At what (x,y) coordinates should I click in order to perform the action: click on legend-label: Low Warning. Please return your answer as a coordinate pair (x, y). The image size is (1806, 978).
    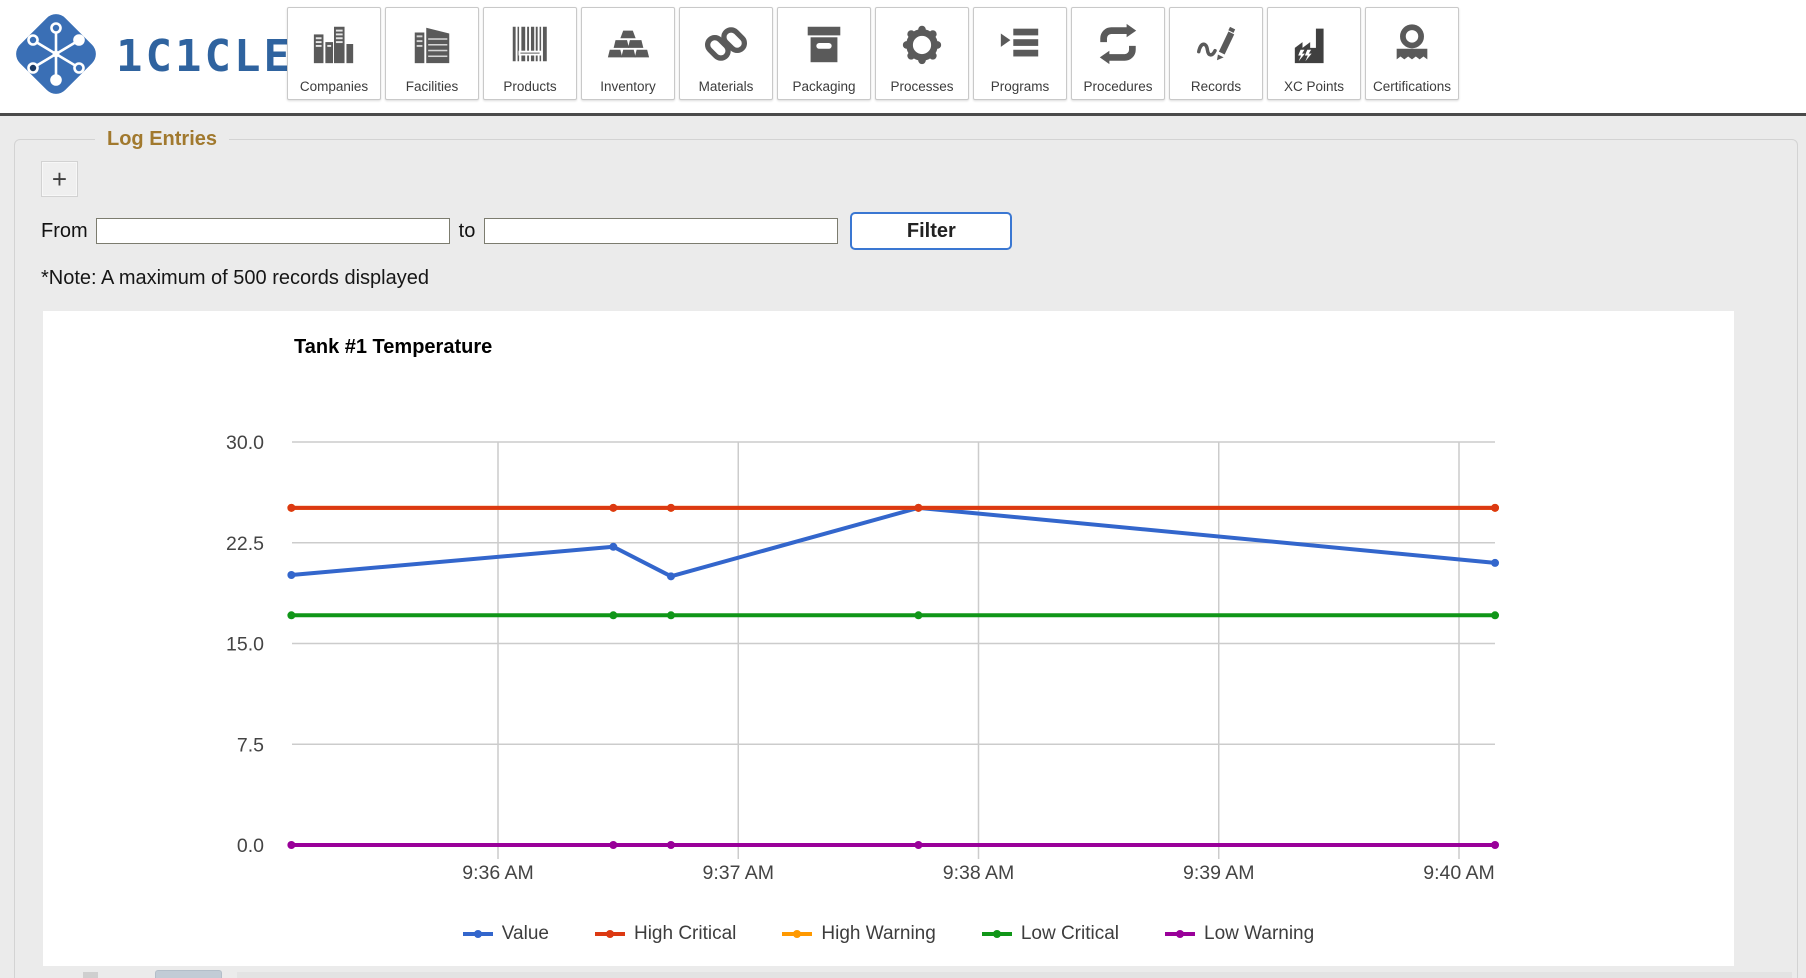
    Looking at the image, I should click on (1259, 933).